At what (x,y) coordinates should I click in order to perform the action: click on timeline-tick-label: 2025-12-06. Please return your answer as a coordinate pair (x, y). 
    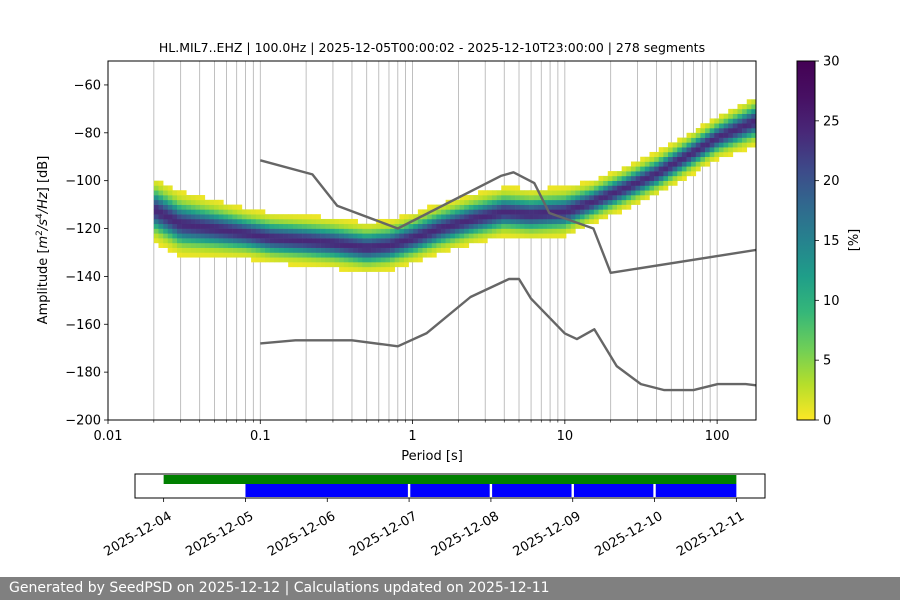
    Looking at the image, I should click on (301, 534).